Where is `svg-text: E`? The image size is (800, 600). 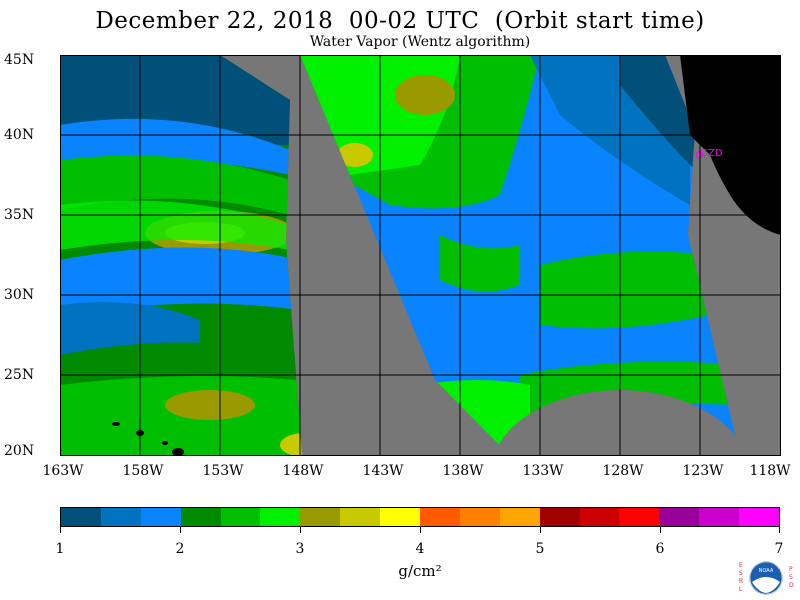
svg-text: E is located at coordinates (741, 565).